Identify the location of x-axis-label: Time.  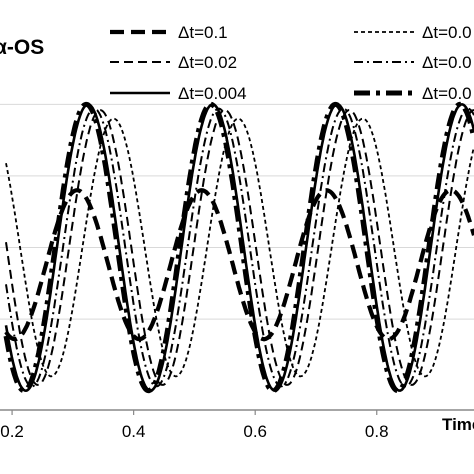
(458, 424).